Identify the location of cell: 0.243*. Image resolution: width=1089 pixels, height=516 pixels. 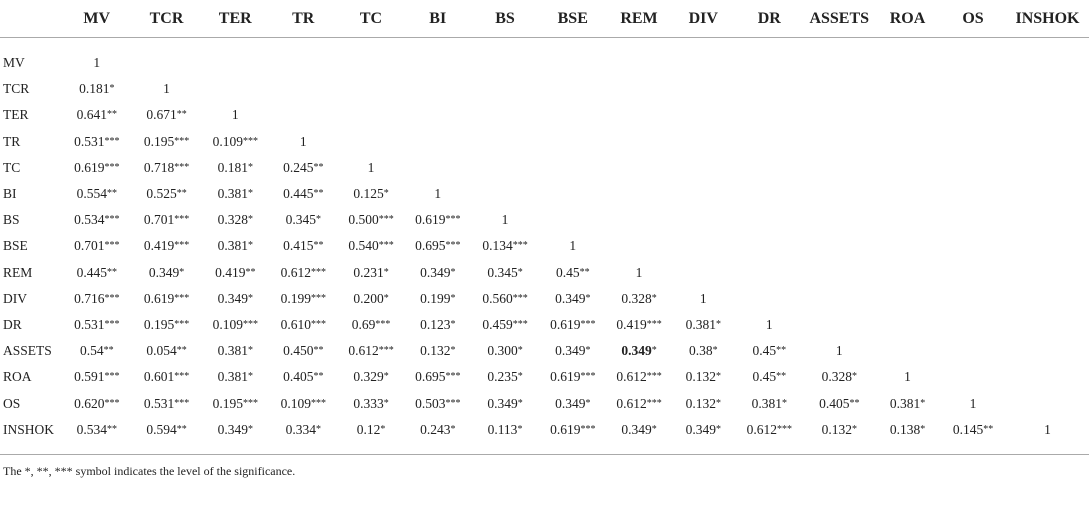
(437, 435).